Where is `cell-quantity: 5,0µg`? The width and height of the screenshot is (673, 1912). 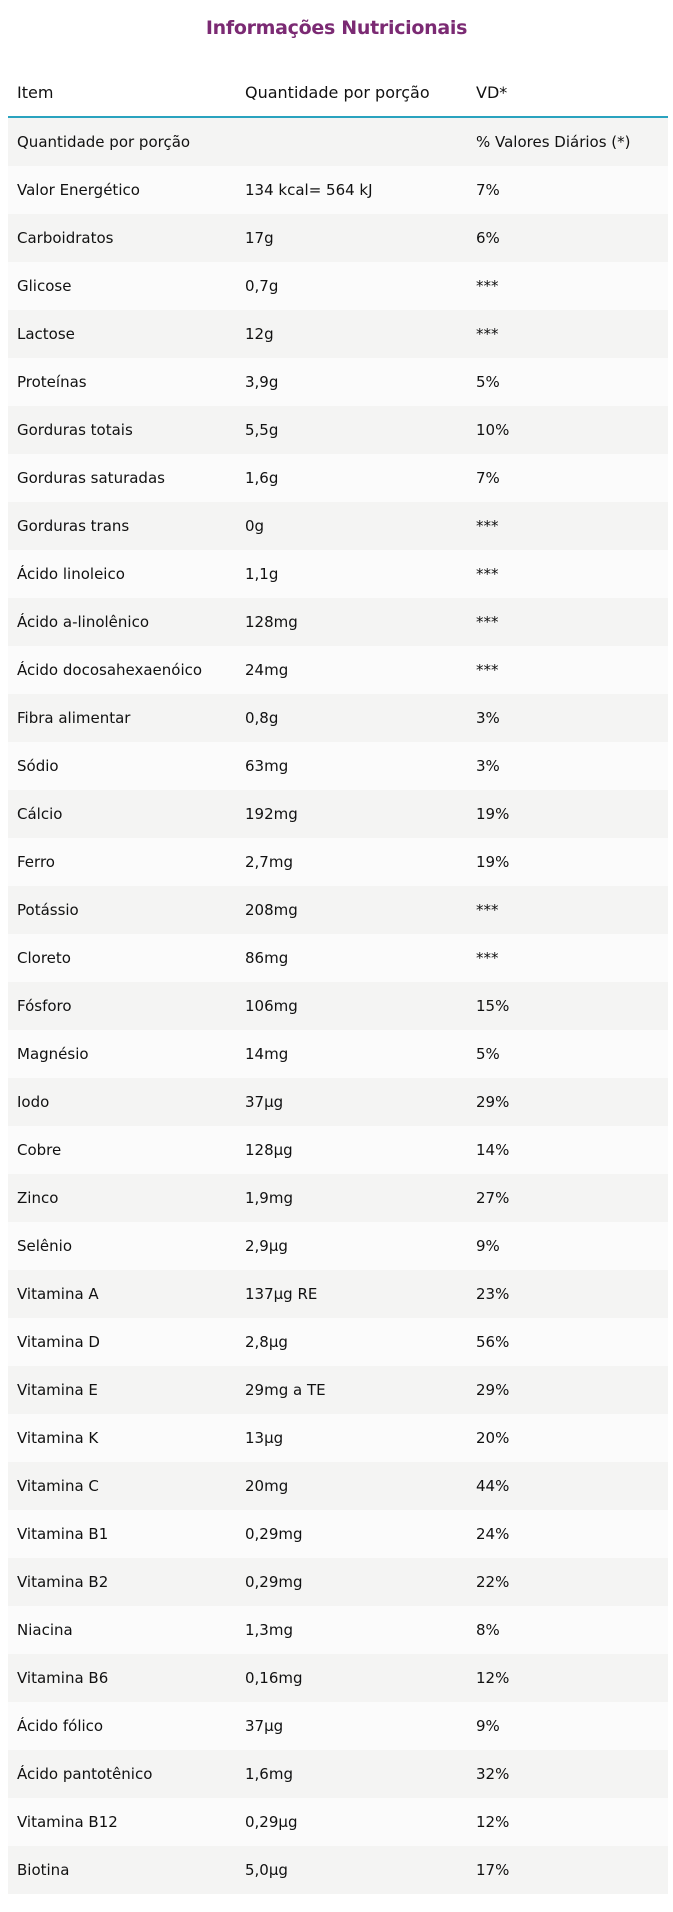
cell-quantity: 5,0µg is located at coordinates (266, 1870).